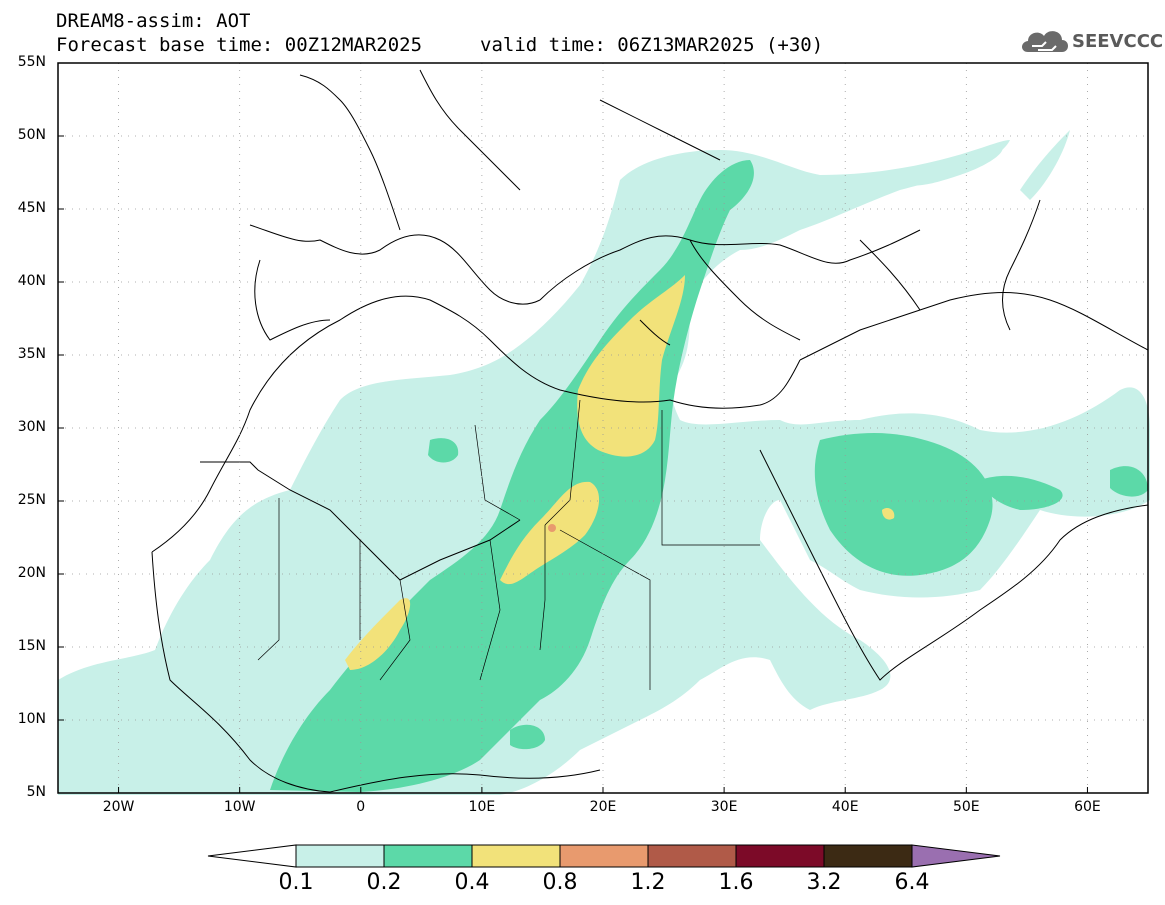 The height and width of the screenshot is (905, 1165). What do you see at coordinates (31, 208) in the screenshot?
I see `lat-label: 45N` at bounding box center [31, 208].